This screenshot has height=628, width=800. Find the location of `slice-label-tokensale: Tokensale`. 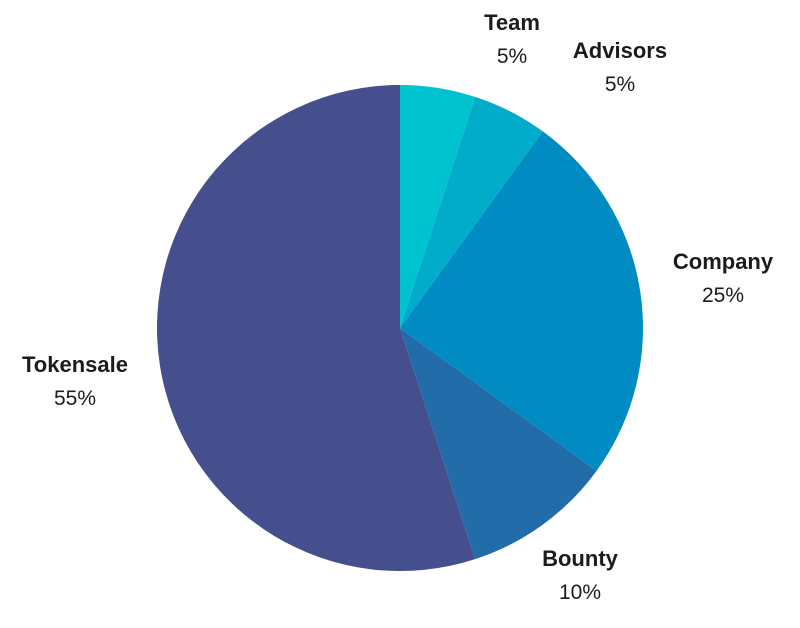

slice-label-tokensale: Tokensale is located at coordinates (75, 364).